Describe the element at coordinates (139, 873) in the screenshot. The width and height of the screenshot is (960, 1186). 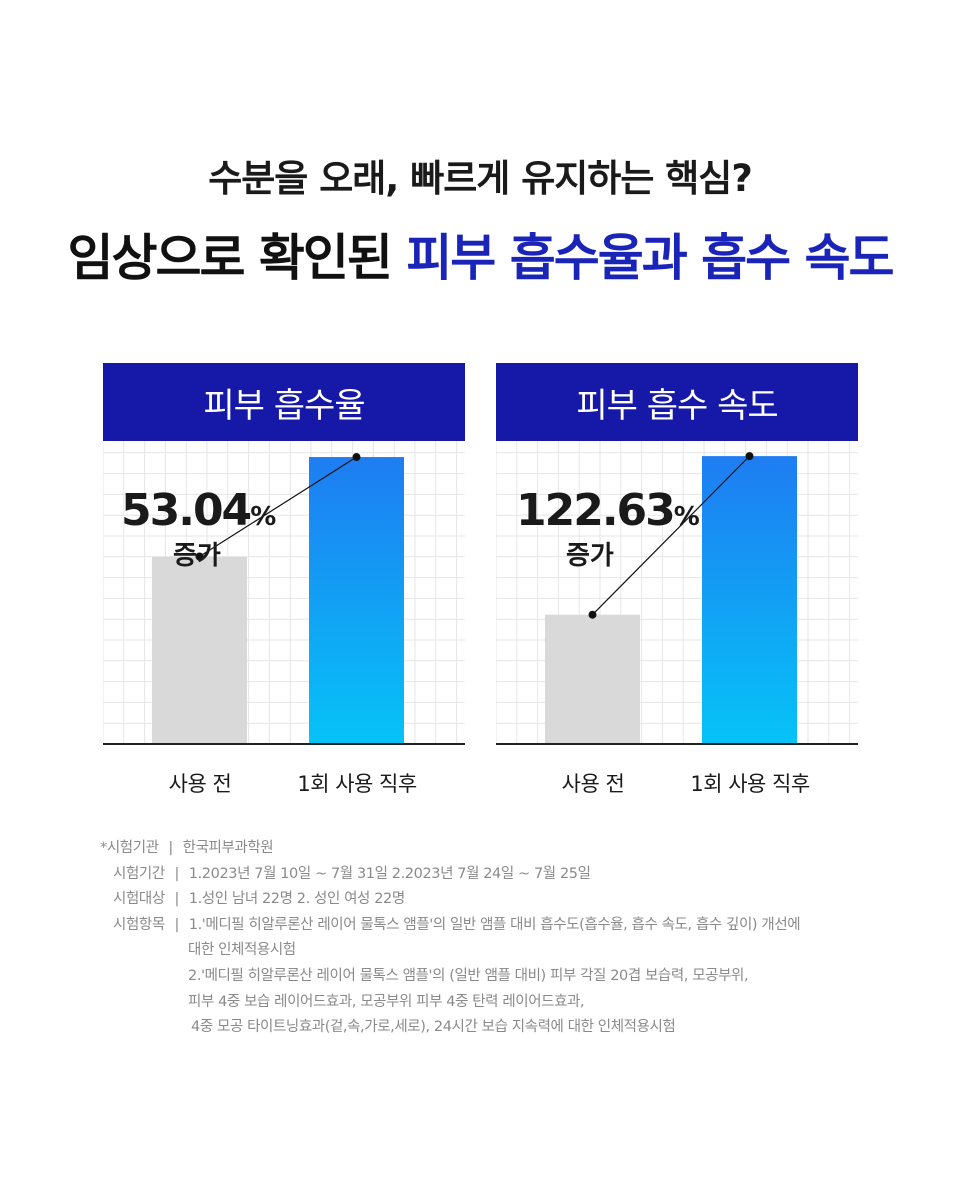
I see `note-label: 시험기간` at that location.